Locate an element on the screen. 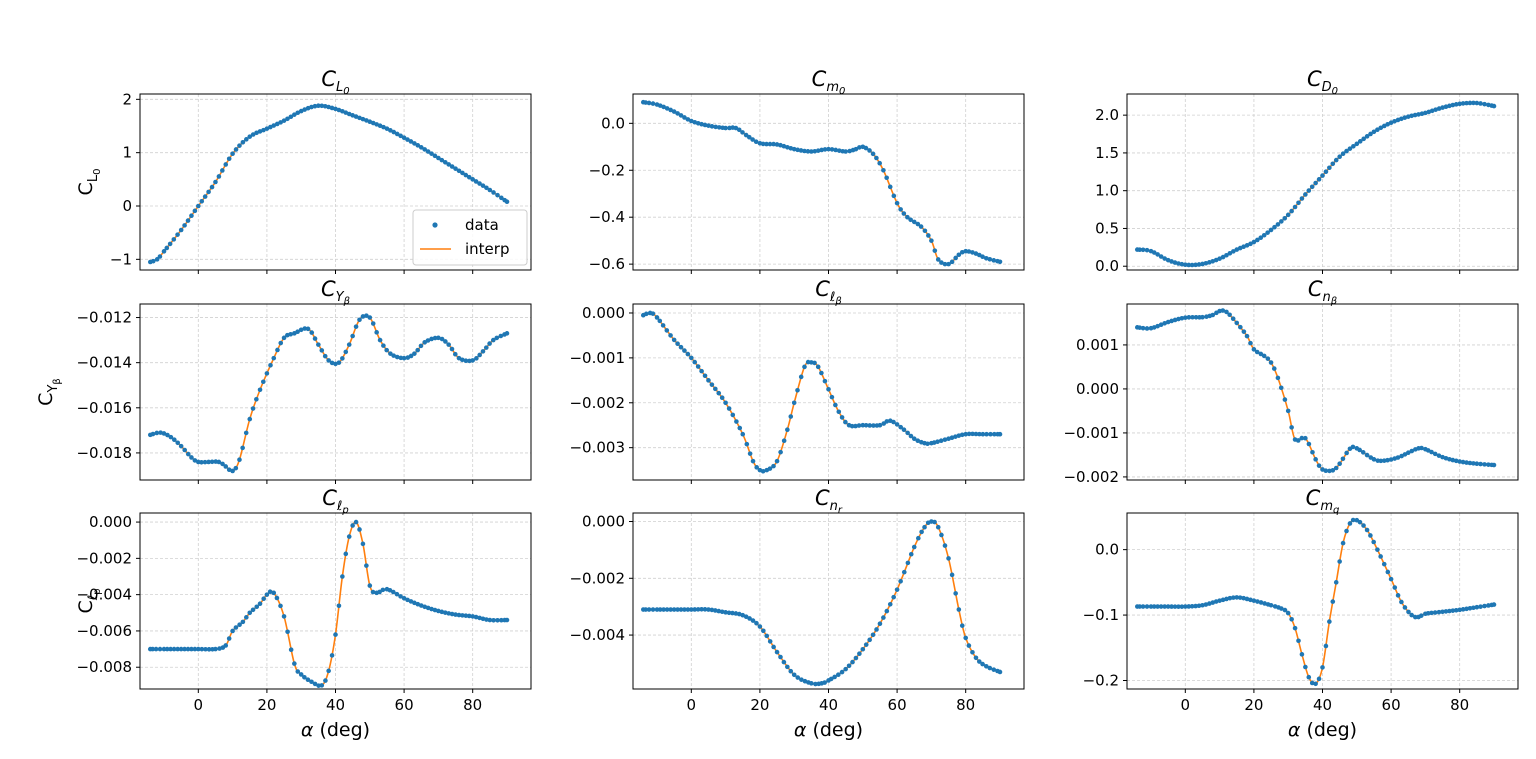  x-axis-label-unit: (deg) is located at coordinates (834, 730).